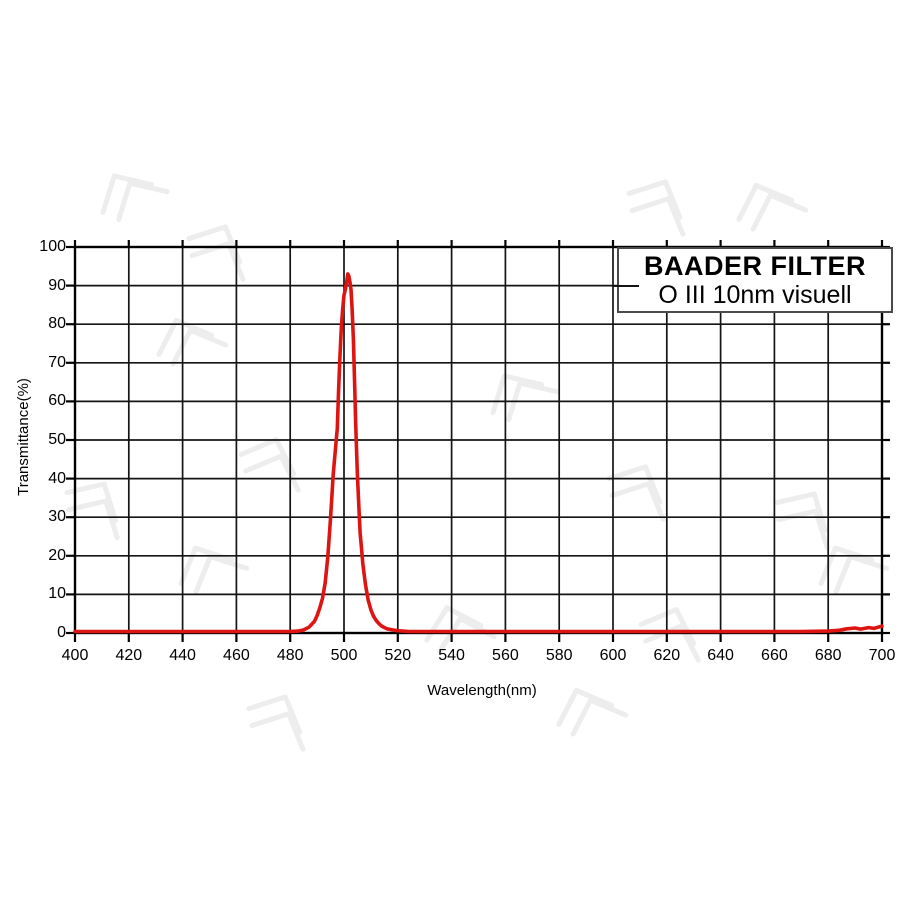 The height and width of the screenshot is (908, 908). I want to click on x-tick-label: 500, so click(344, 655).